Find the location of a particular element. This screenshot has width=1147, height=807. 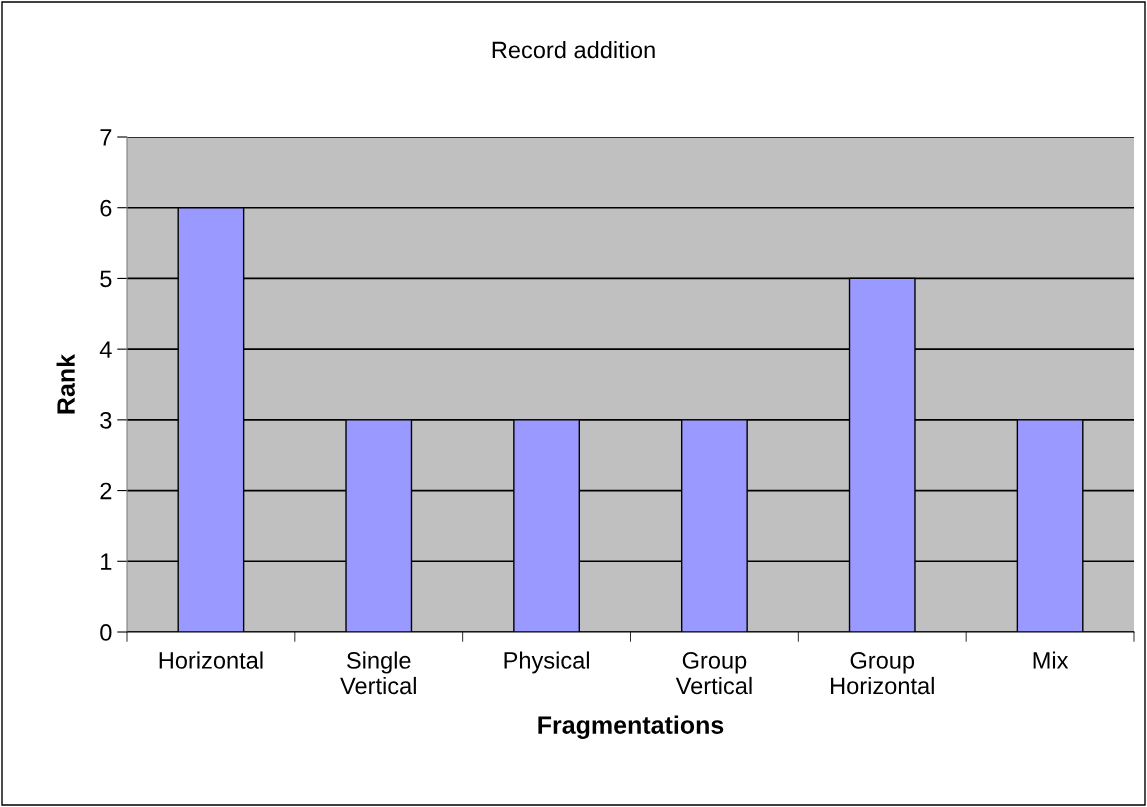

y-tick-label: 0 is located at coordinates (106, 632).